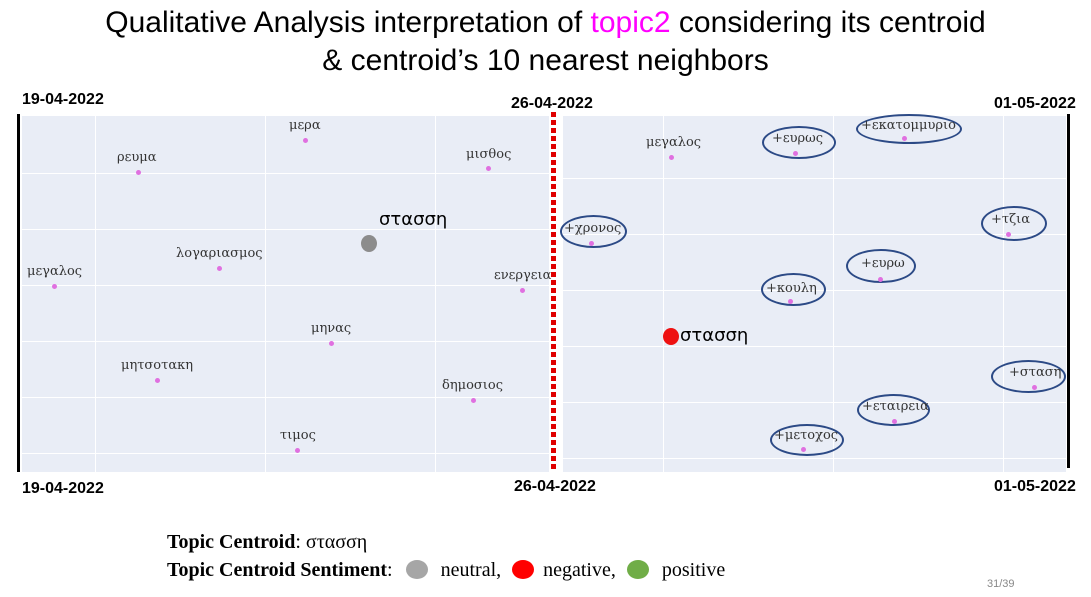 The height and width of the screenshot is (597, 1091). Describe the element at coordinates (471, 570) in the screenshot. I see `legend-neutral: neutral,` at that location.